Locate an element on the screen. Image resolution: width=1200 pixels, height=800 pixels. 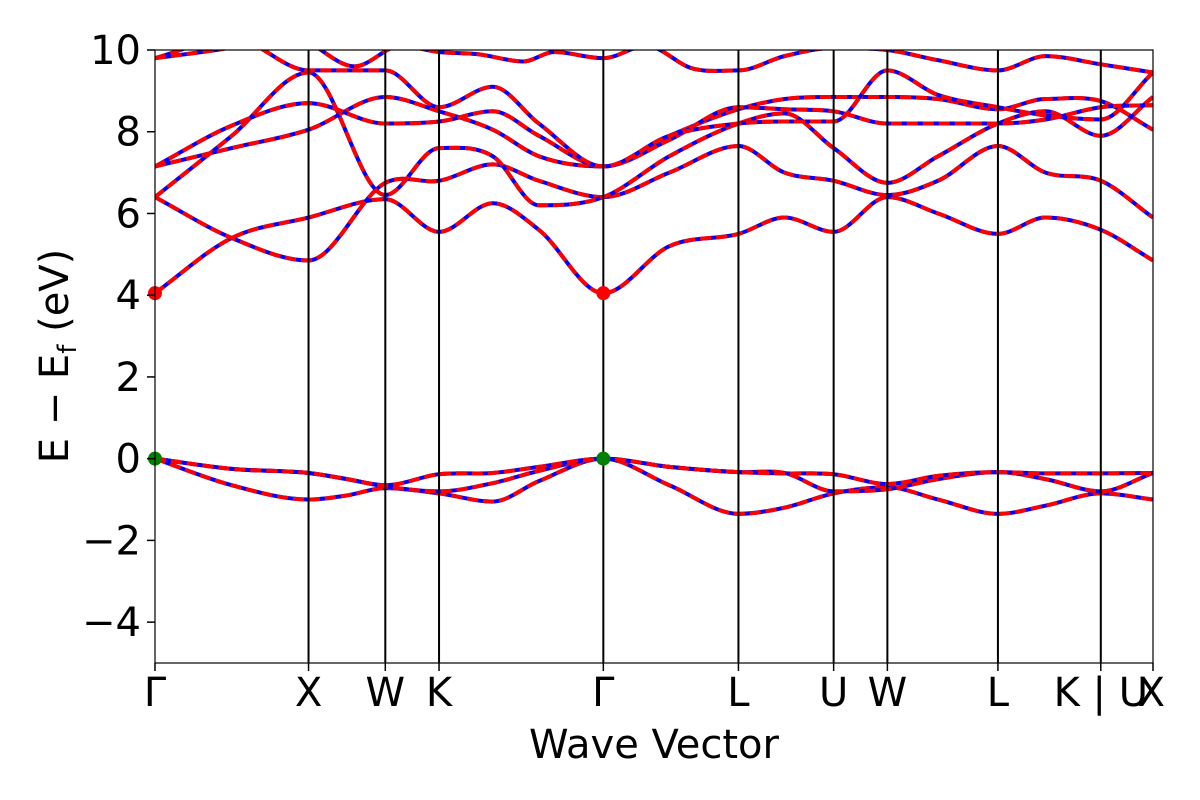
xtick-label-11: X is located at coordinates (1151, 693).